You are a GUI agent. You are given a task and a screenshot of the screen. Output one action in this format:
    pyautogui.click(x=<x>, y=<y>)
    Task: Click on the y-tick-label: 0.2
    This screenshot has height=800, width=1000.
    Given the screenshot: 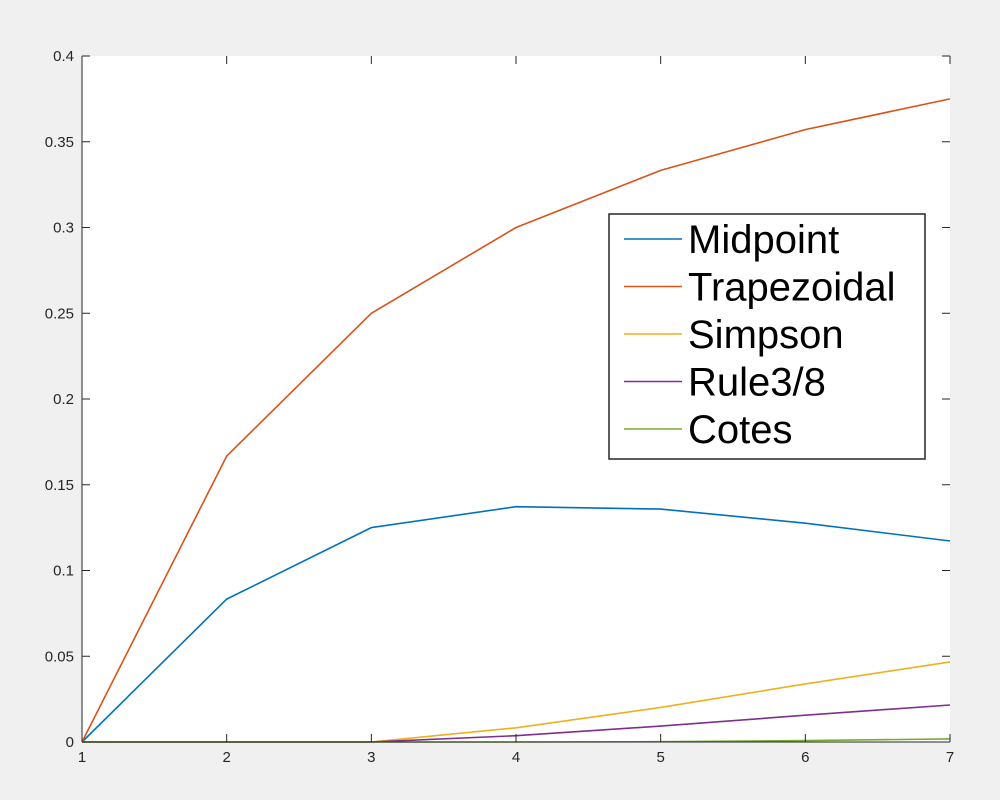 What is the action you would take?
    pyautogui.click(x=63, y=399)
    